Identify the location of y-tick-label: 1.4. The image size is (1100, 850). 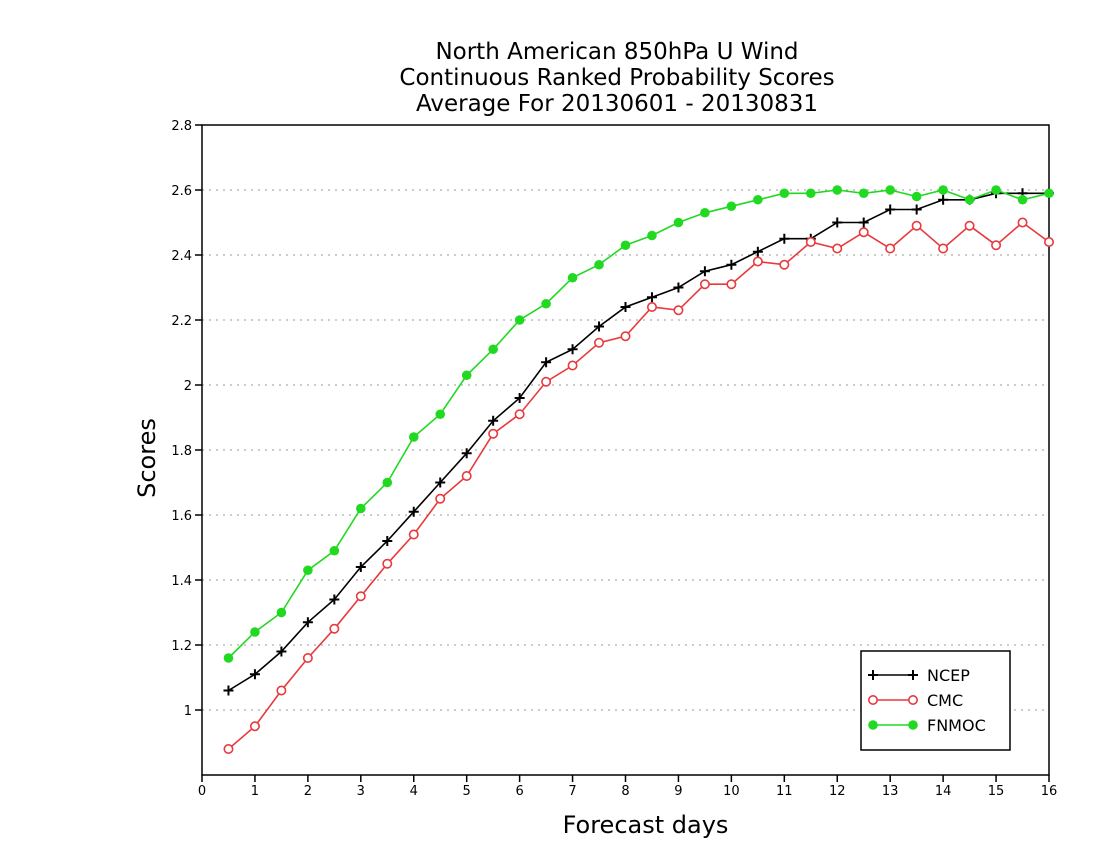
(181, 581).